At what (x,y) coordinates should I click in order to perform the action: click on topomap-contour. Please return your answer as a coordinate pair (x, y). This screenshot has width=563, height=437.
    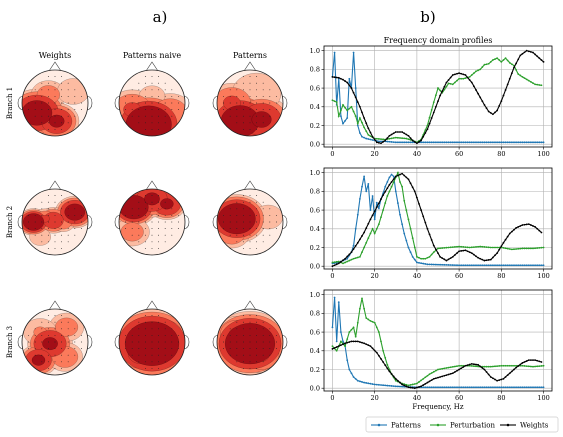
    Looking at the image, I should click on (75, 212).